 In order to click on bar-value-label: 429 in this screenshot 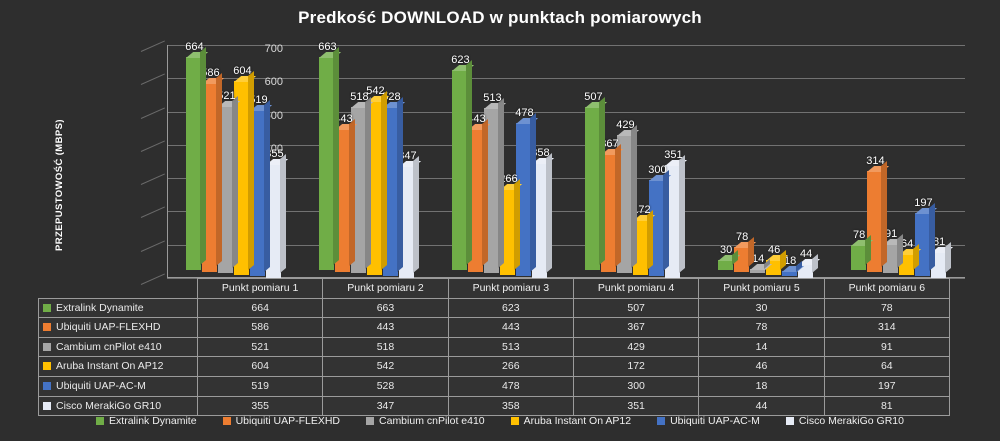, I will do `click(625, 125)`.